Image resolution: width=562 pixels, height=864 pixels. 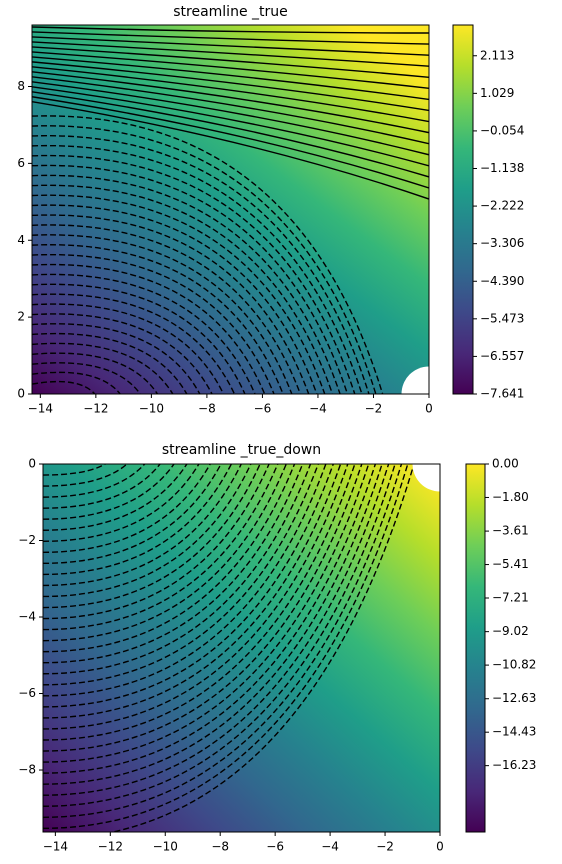 What do you see at coordinates (21, 317) in the screenshot?
I see `y-tick-label: 2` at bounding box center [21, 317].